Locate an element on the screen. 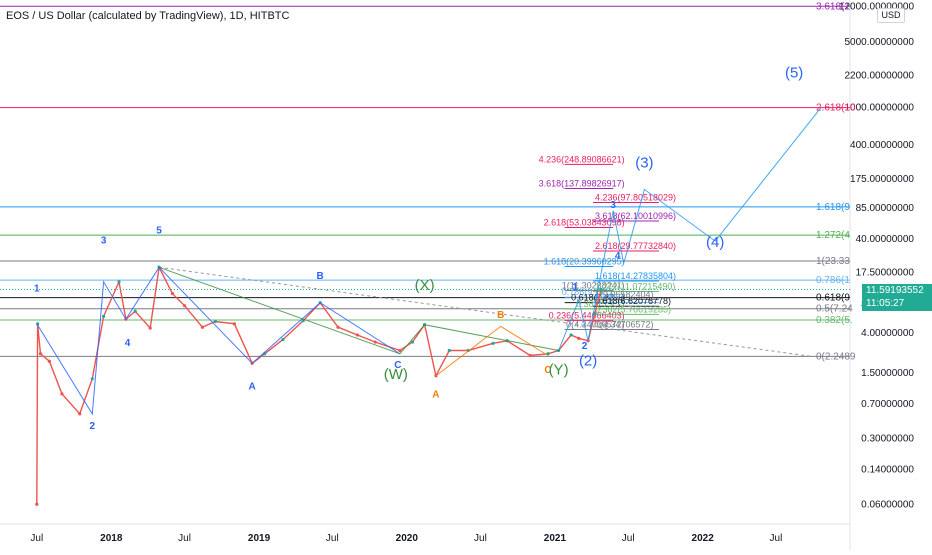  y-tick-label: 85.00000000 is located at coordinates (885, 208).